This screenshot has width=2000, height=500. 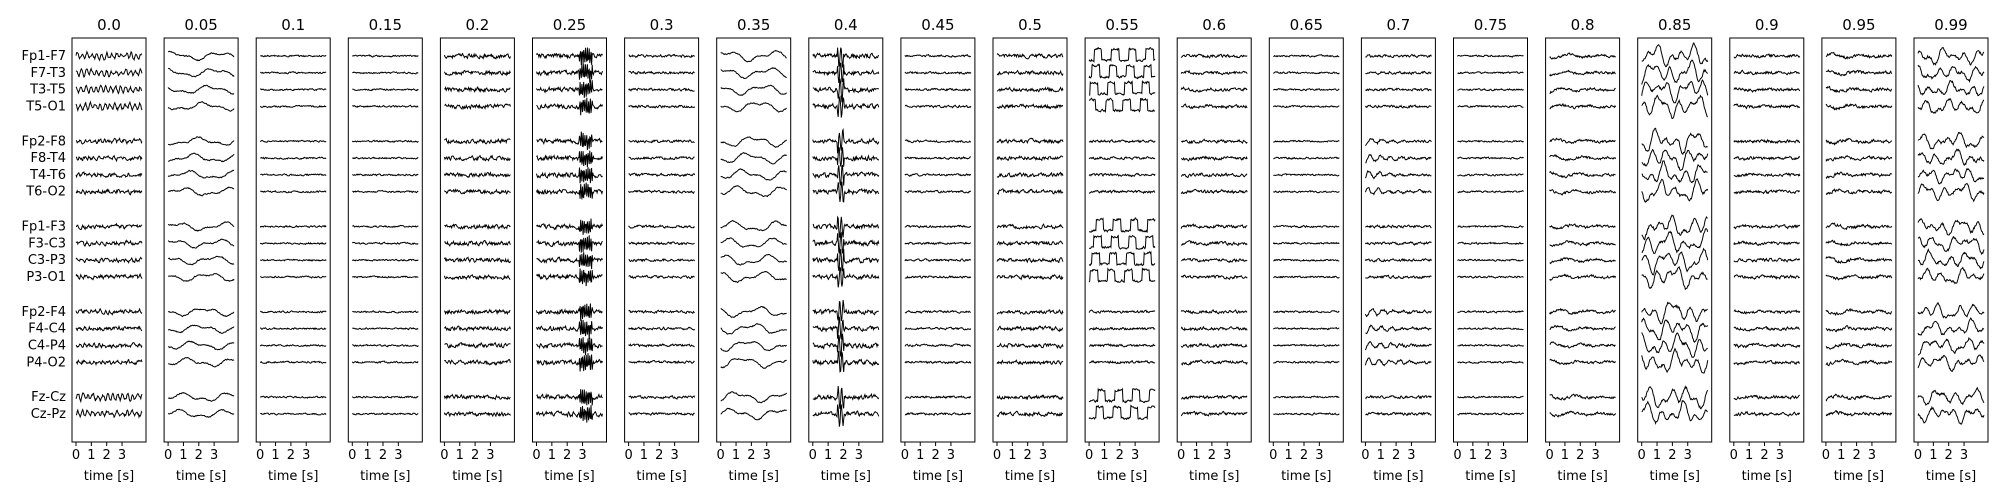 I want to click on panel-title: 0.1, so click(x=293, y=25).